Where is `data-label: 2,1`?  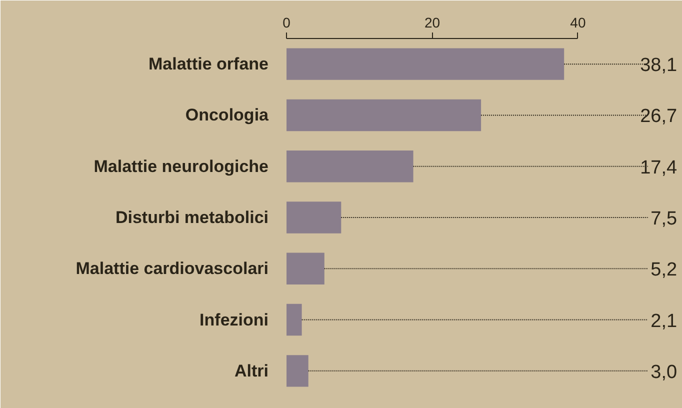
data-label: 2,1 is located at coordinates (664, 321).